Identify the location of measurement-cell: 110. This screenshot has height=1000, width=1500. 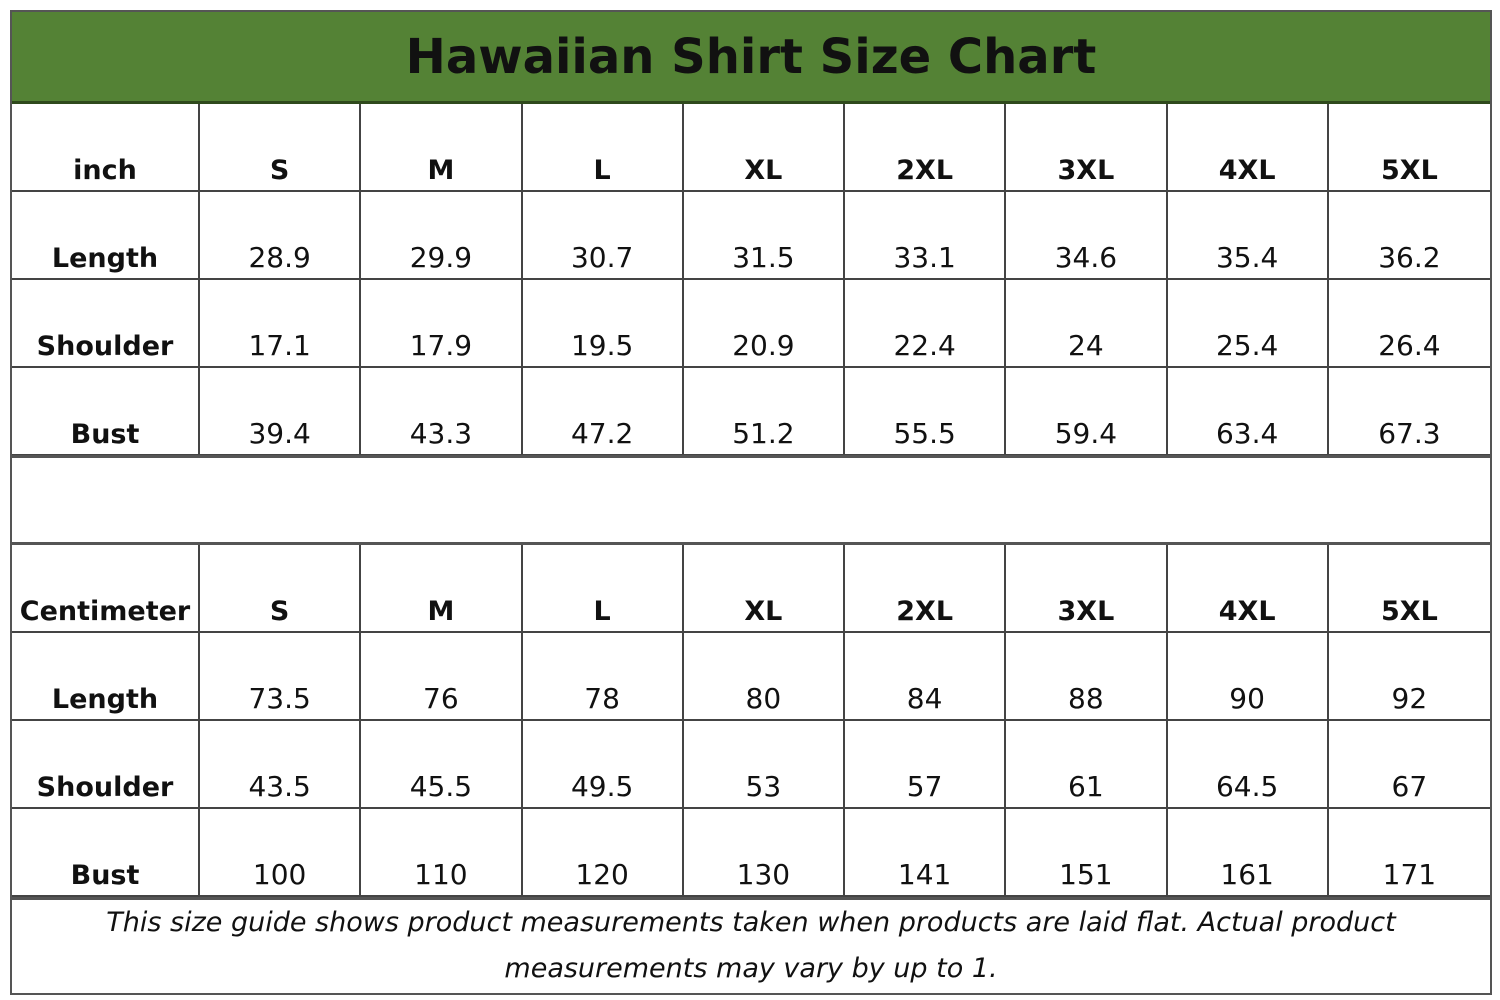
(442, 853).